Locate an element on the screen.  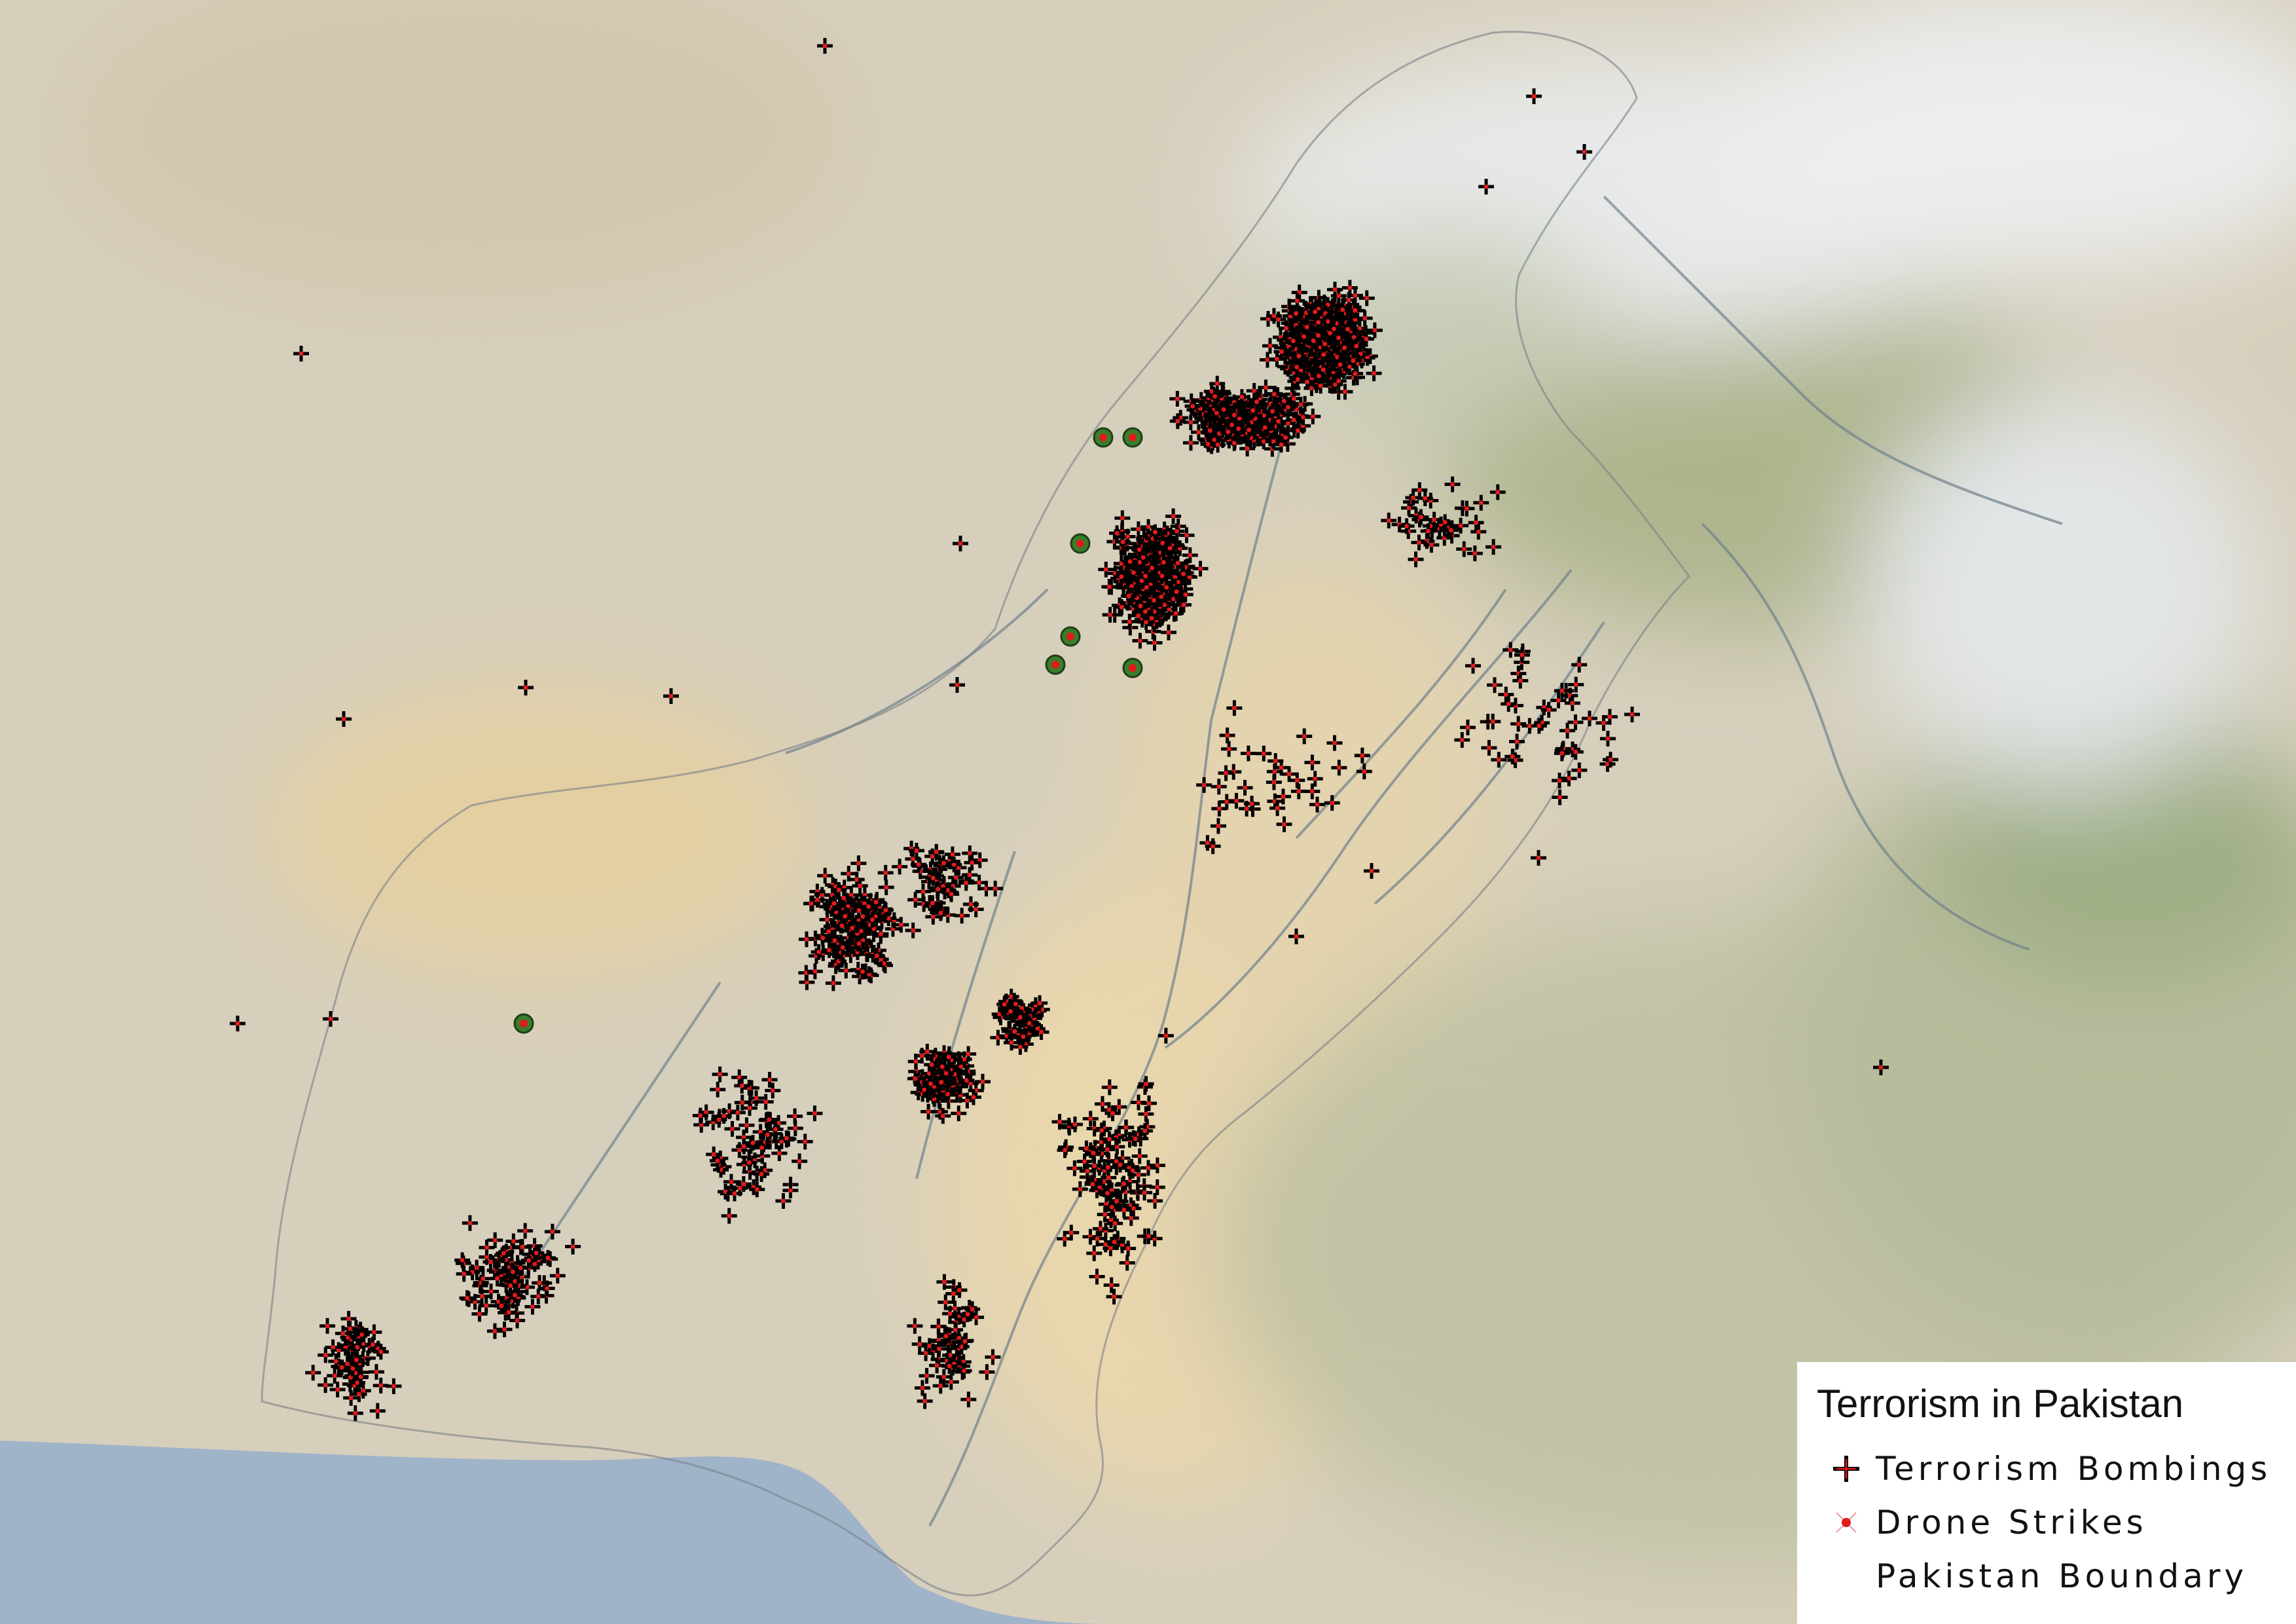
cross-icon is located at coordinates (1846, 1469).